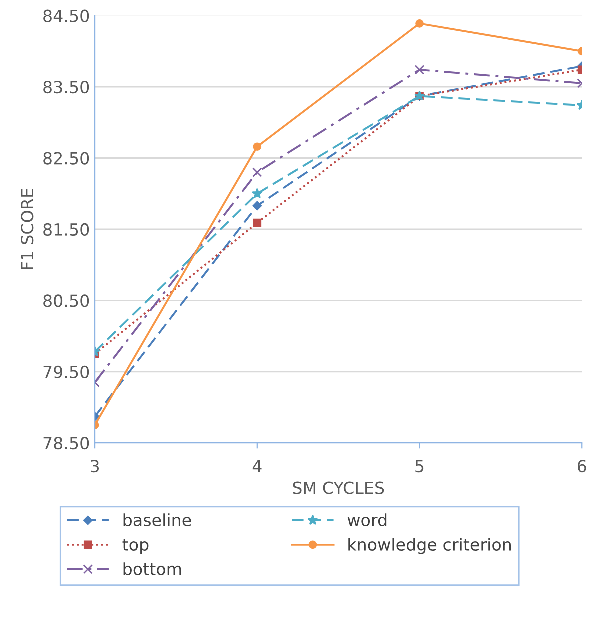  Describe the element at coordinates (67, 372) in the screenshot. I see `y-tick-label: 79.50` at that location.